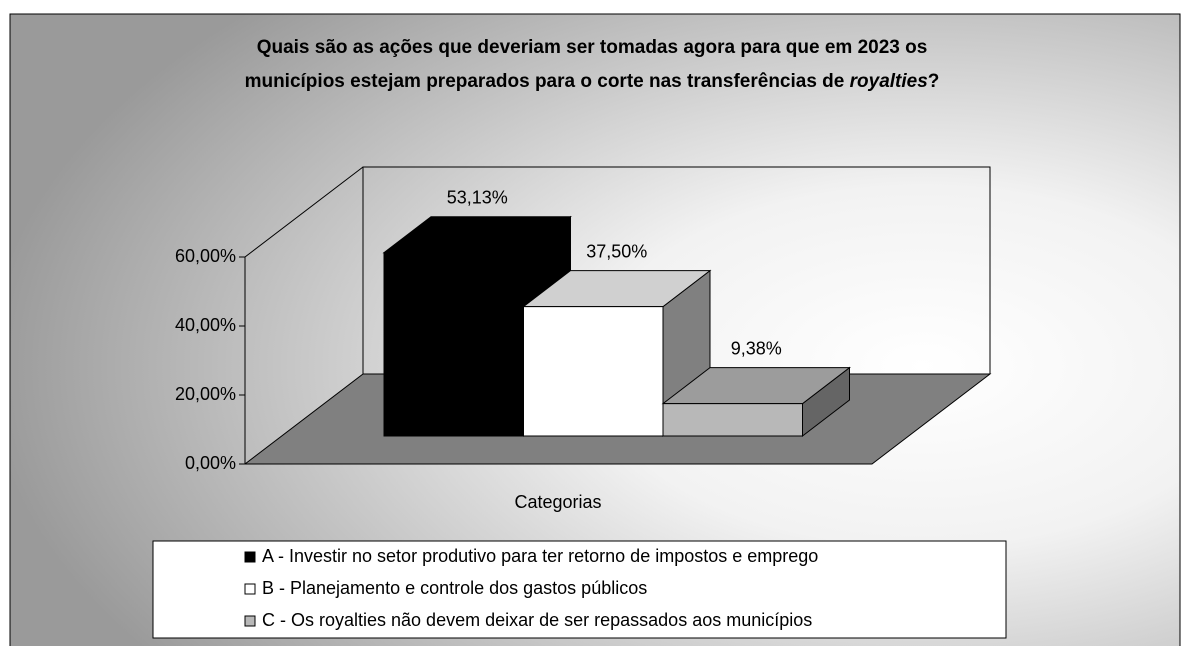 The width and height of the screenshot is (1185, 646). Describe the element at coordinates (205, 394) in the screenshot. I see `y-tick-label: 20,00%` at that location.